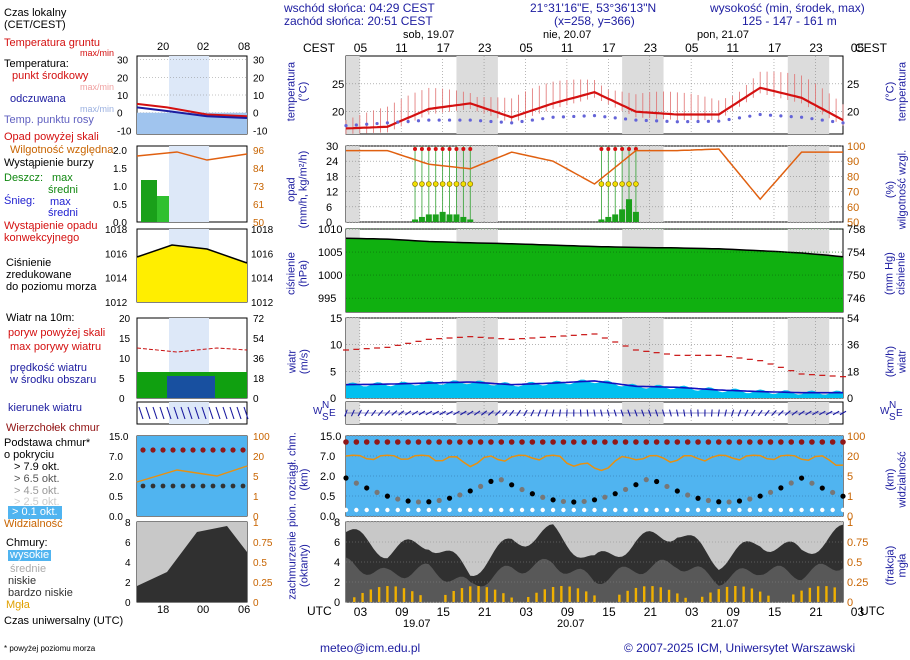 This screenshot has width=910, height=660. I want to click on day-label-3: pon, 21.07, so click(723, 35).